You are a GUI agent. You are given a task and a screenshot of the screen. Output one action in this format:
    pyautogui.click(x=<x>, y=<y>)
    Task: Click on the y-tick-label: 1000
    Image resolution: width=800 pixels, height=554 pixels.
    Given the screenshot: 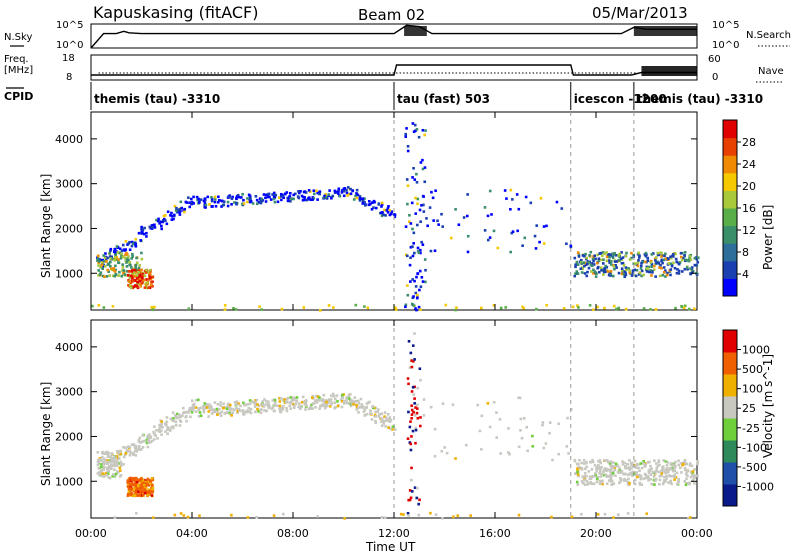 What is the action you would take?
    pyautogui.click(x=69, y=481)
    